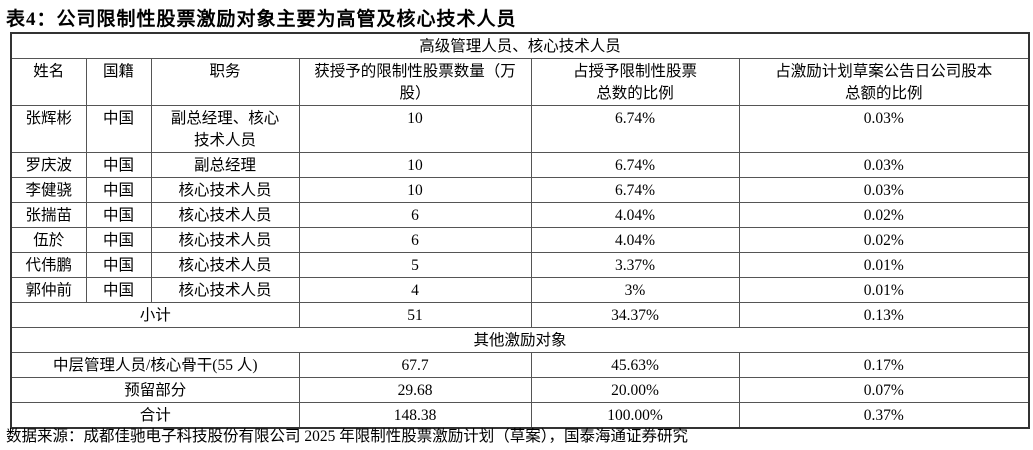  Describe the element at coordinates (118, 82) in the screenshot. I see `column-header: 国籍` at that location.